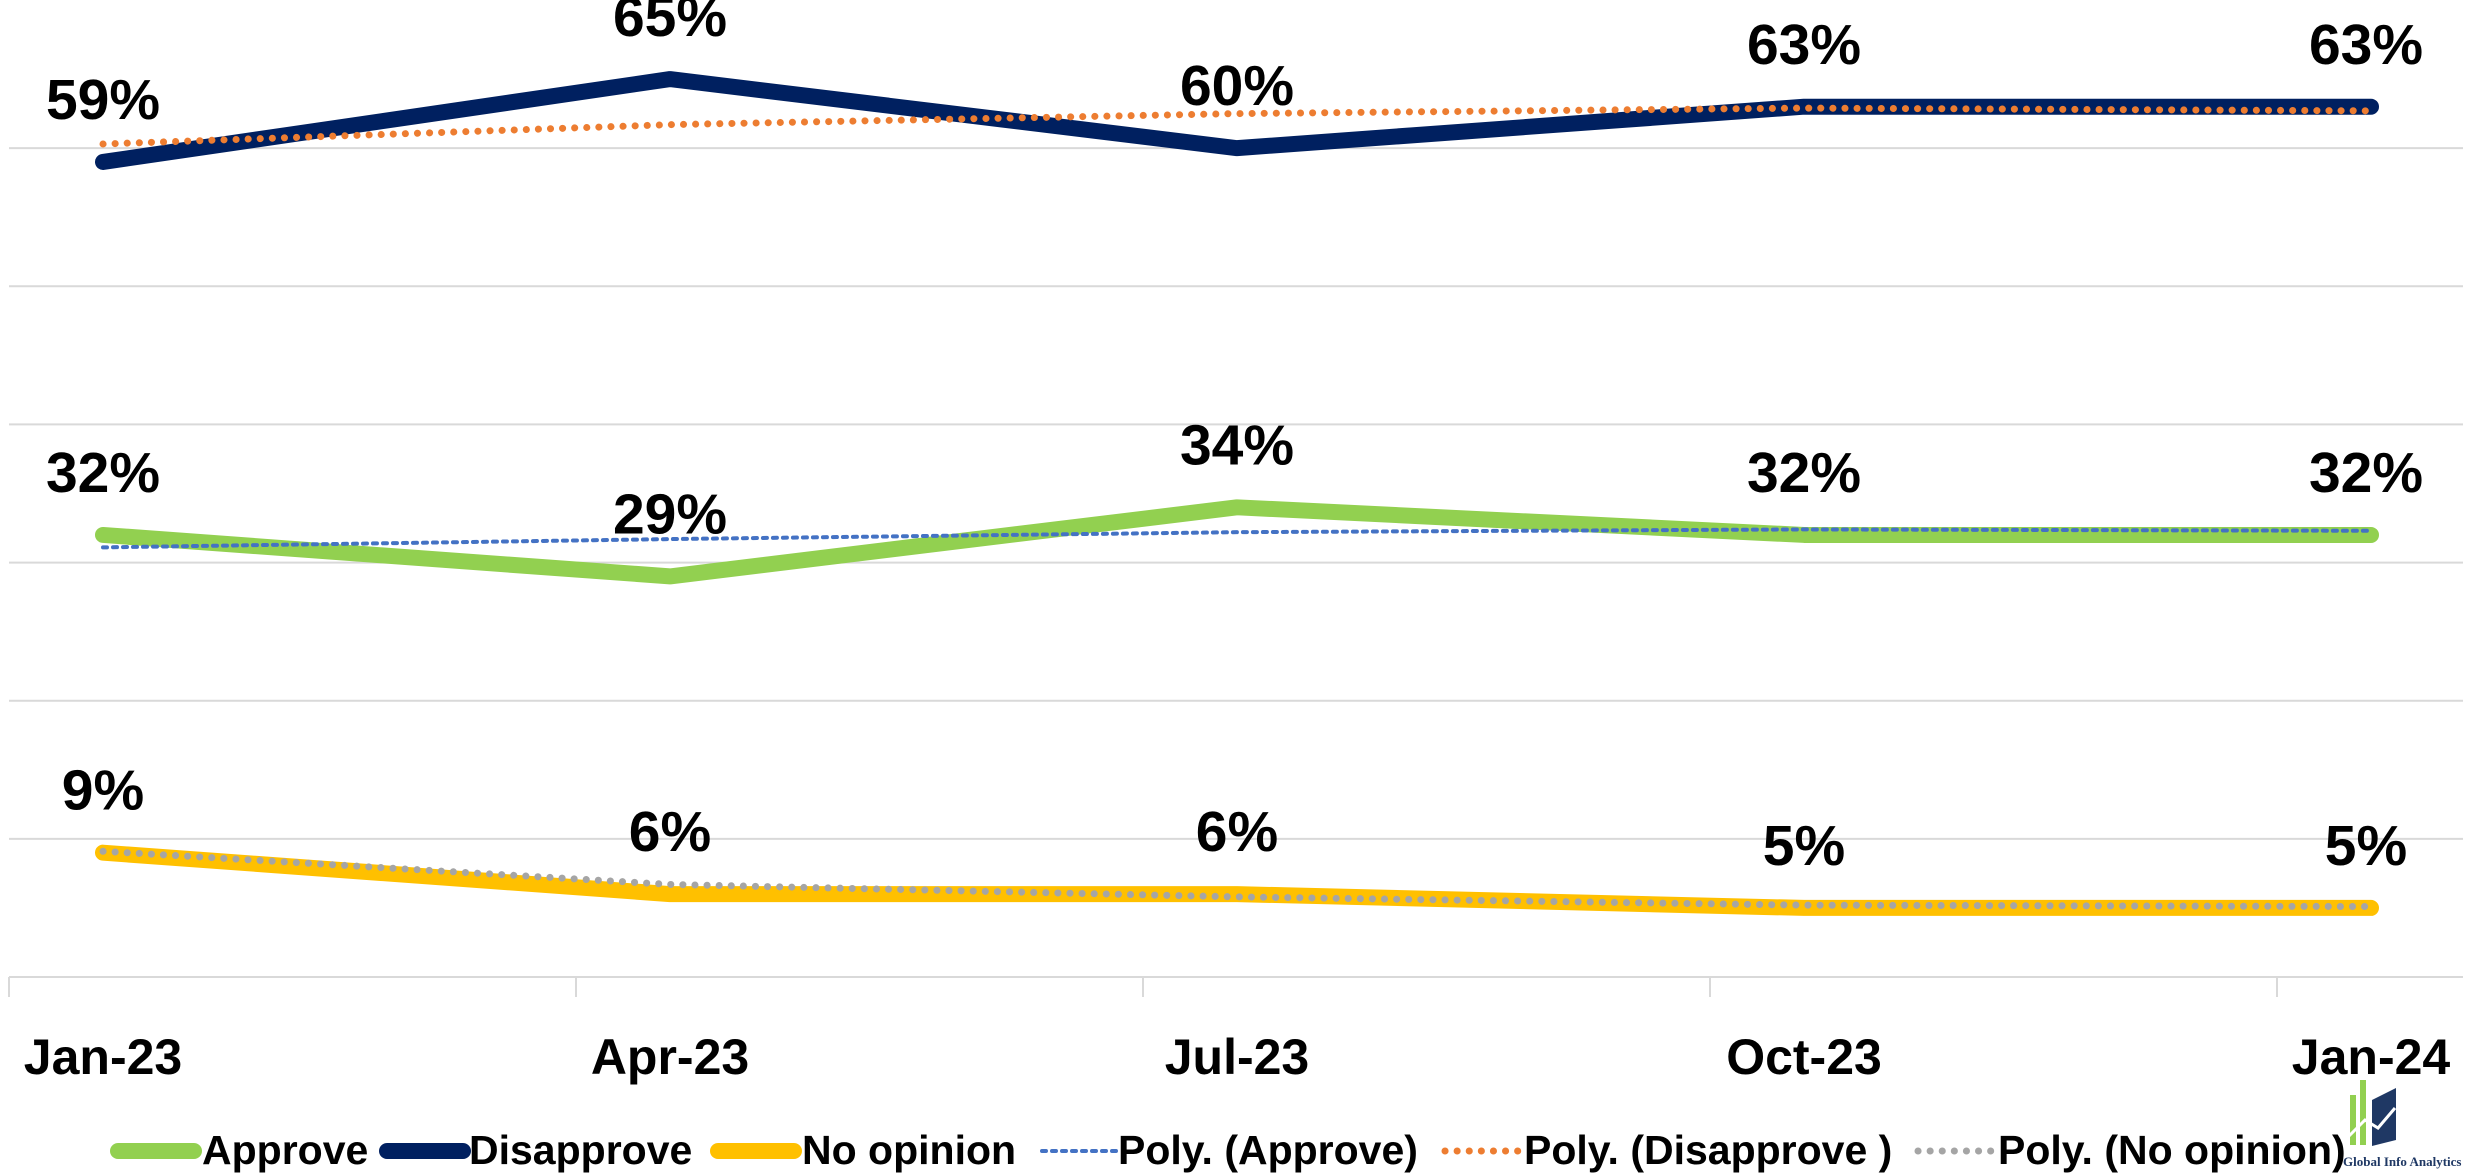 This screenshot has width=2476, height=1176. Describe the element at coordinates (1237, 445) in the screenshot. I see `data-label: 34%` at that location.